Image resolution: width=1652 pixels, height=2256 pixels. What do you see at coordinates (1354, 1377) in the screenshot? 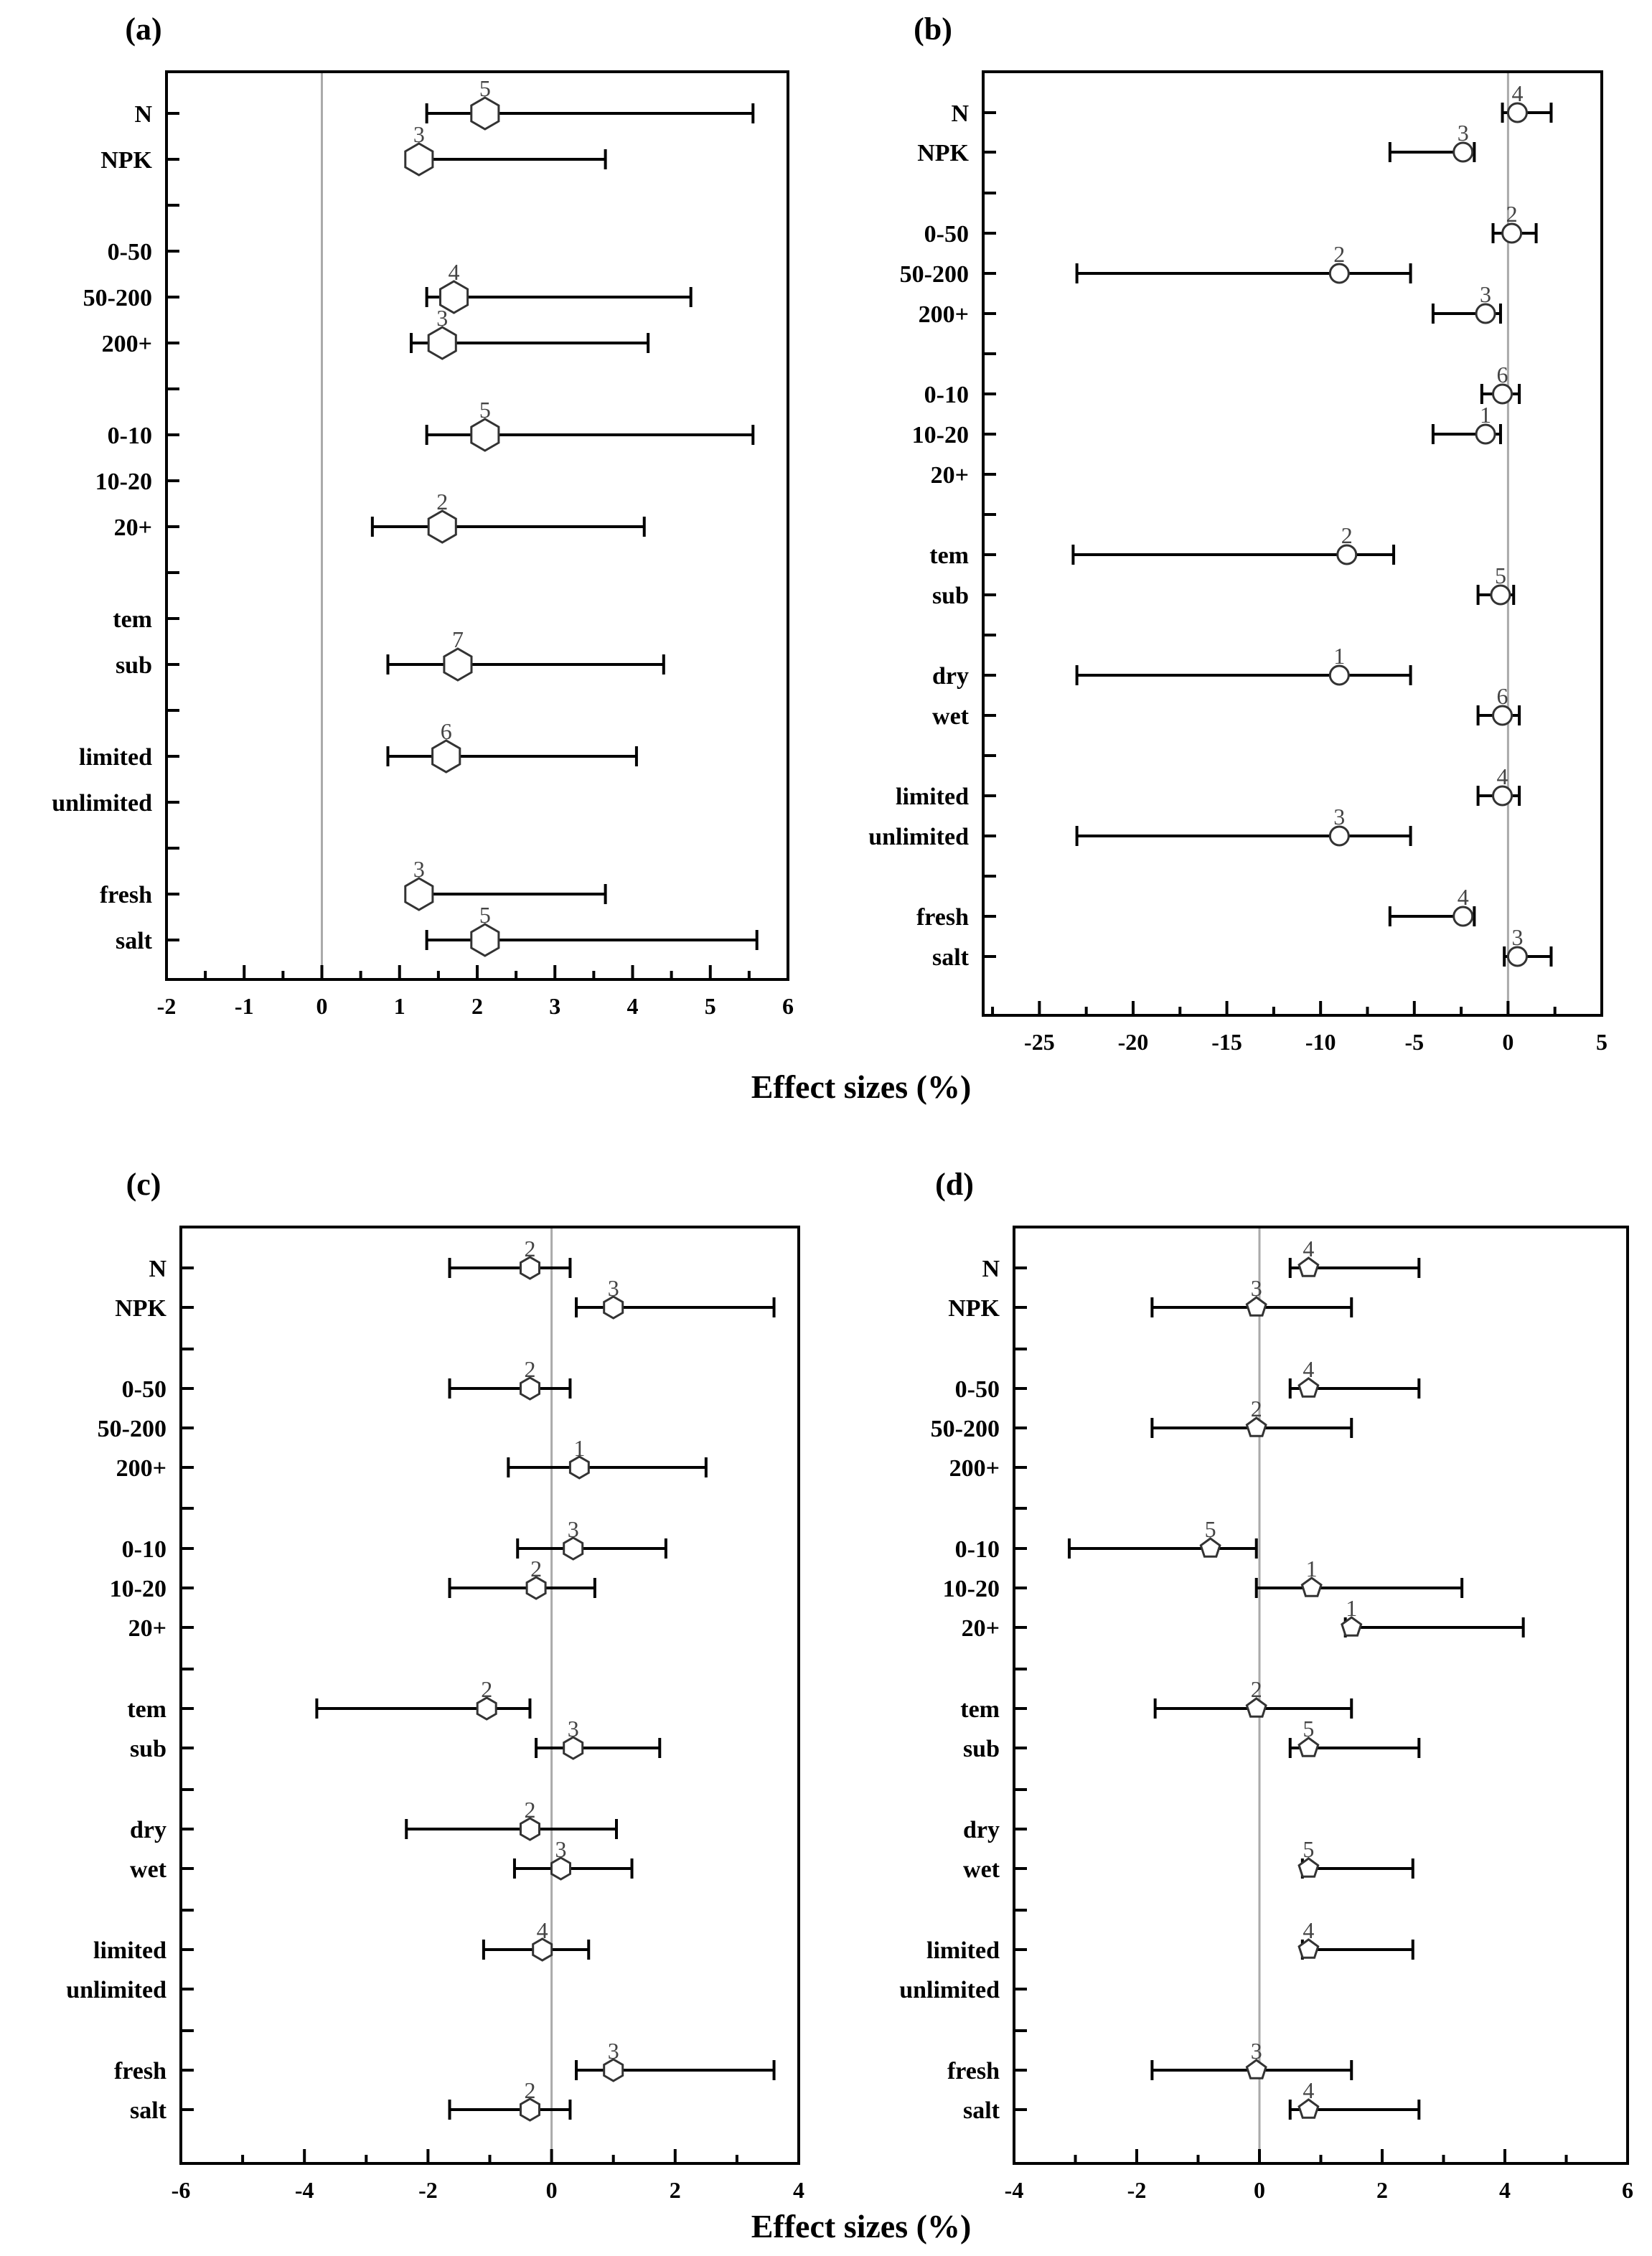
I see `data-point-0-50: 4` at bounding box center [1354, 1377].